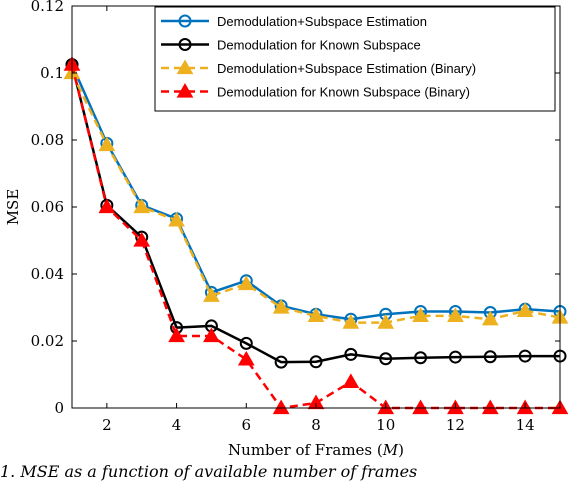 The width and height of the screenshot is (568, 496). I want to click on legend-entry: Demodulation+Subspace Estimation, so click(294, 21).